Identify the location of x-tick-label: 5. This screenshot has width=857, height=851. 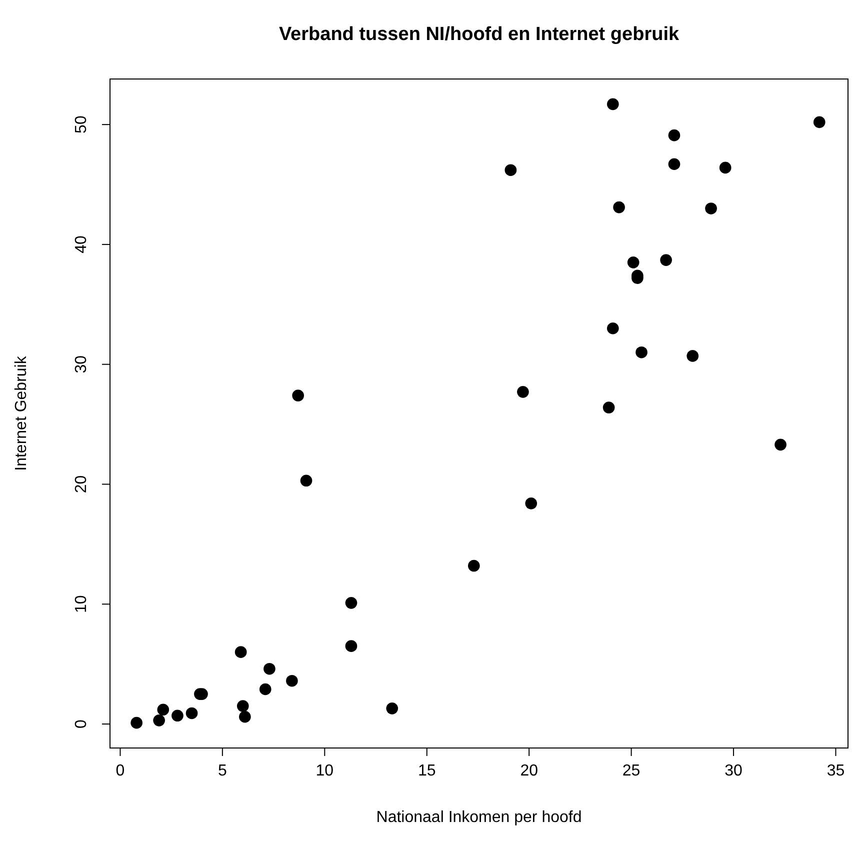
(222, 771).